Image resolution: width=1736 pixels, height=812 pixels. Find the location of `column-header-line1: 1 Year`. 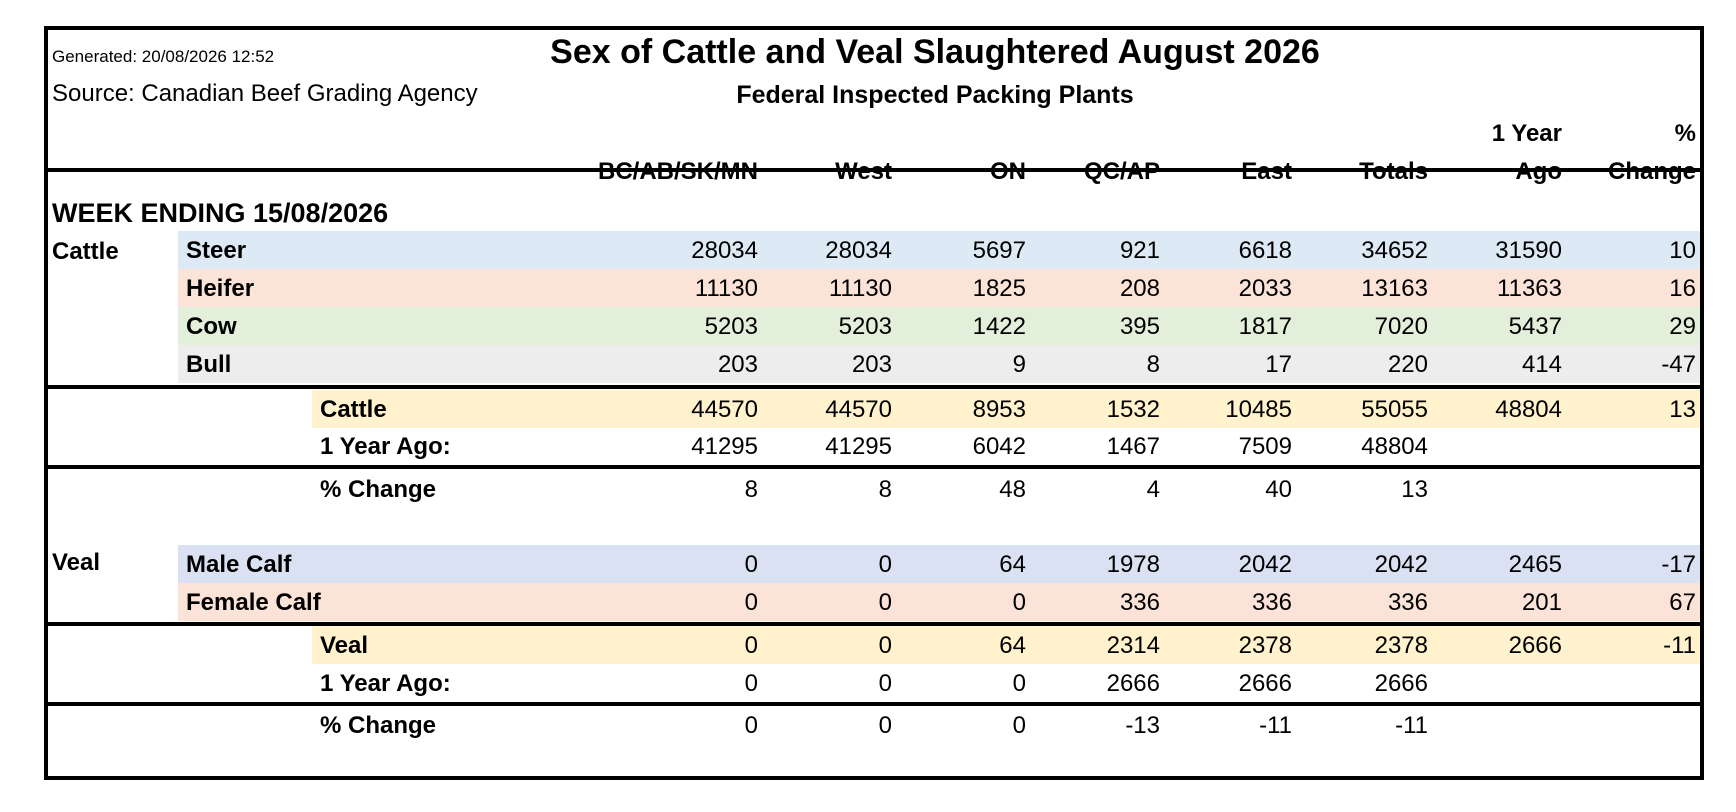

column-header-line1: 1 Year is located at coordinates (1526, 133).